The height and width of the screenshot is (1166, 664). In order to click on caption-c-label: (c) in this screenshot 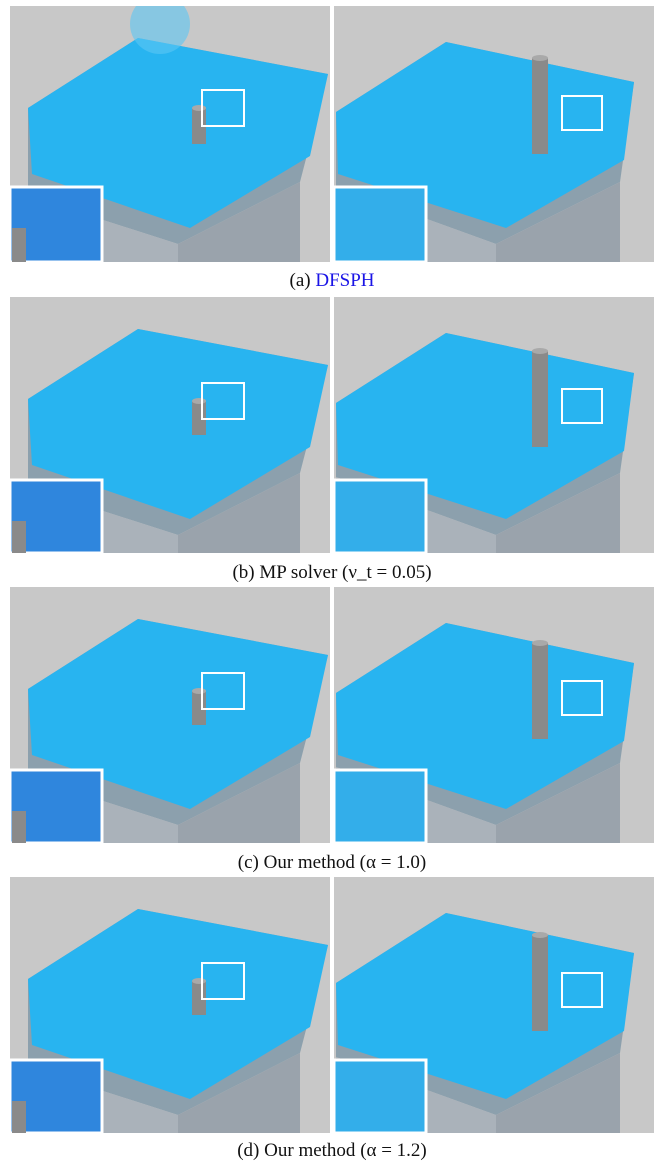, I will do `click(248, 862)`.